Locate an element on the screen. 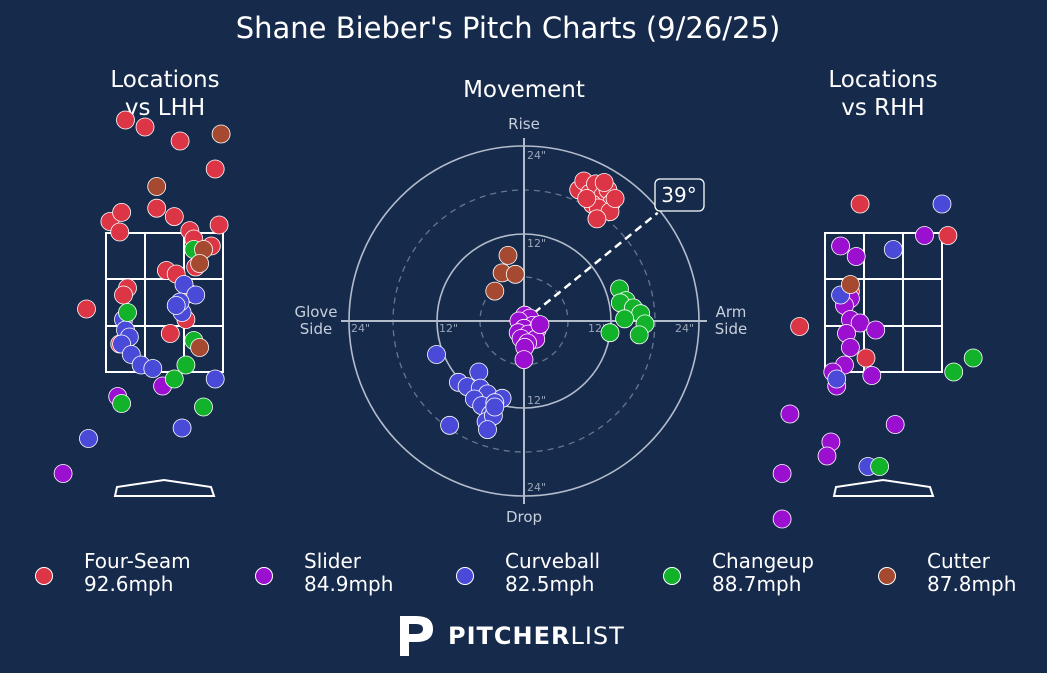 The height and width of the screenshot is (673, 1047). legend-name-cutter: Cutter is located at coordinates (958, 561).